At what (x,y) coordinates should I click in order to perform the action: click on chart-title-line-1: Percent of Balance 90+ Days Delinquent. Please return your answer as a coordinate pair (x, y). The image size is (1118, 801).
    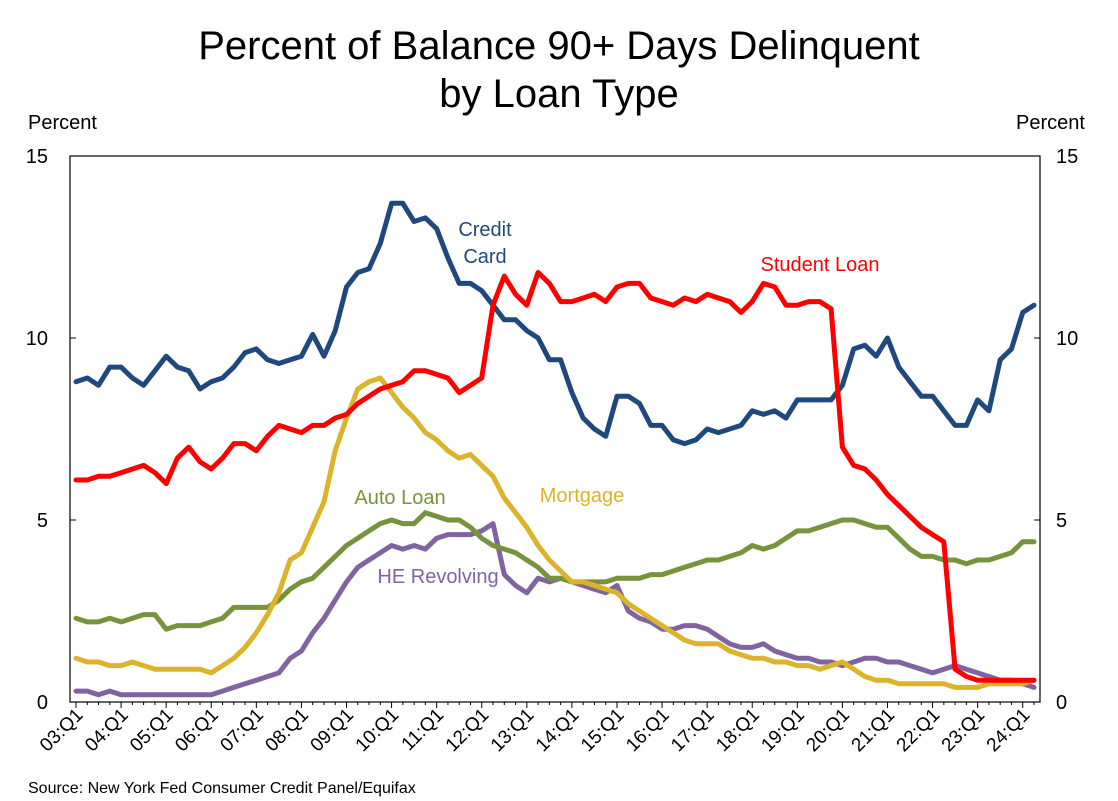
    Looking at the image, I should click on (559, 46).